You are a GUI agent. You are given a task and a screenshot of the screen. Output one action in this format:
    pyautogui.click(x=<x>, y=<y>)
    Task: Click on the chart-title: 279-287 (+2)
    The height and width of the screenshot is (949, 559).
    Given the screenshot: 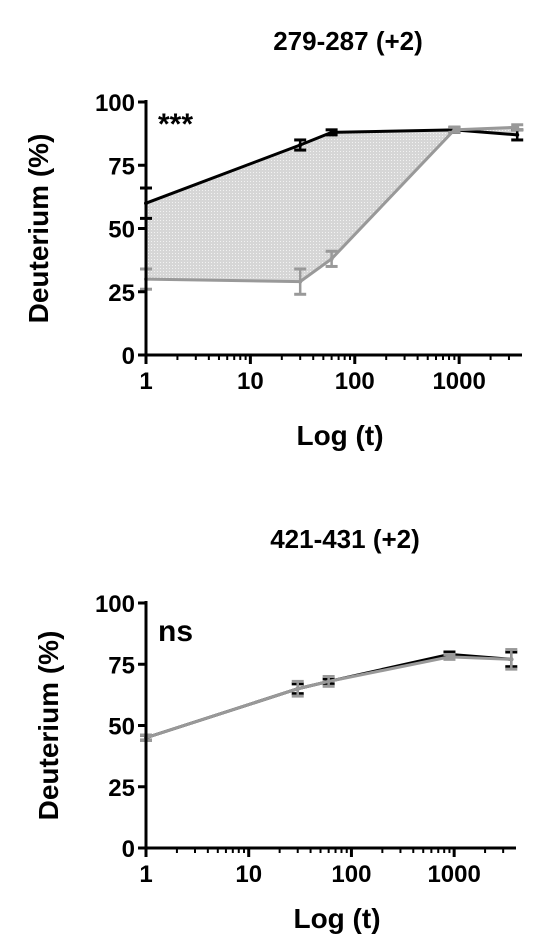 What is the action you would take?
    pyautogui.click(x=348, y=41)
    